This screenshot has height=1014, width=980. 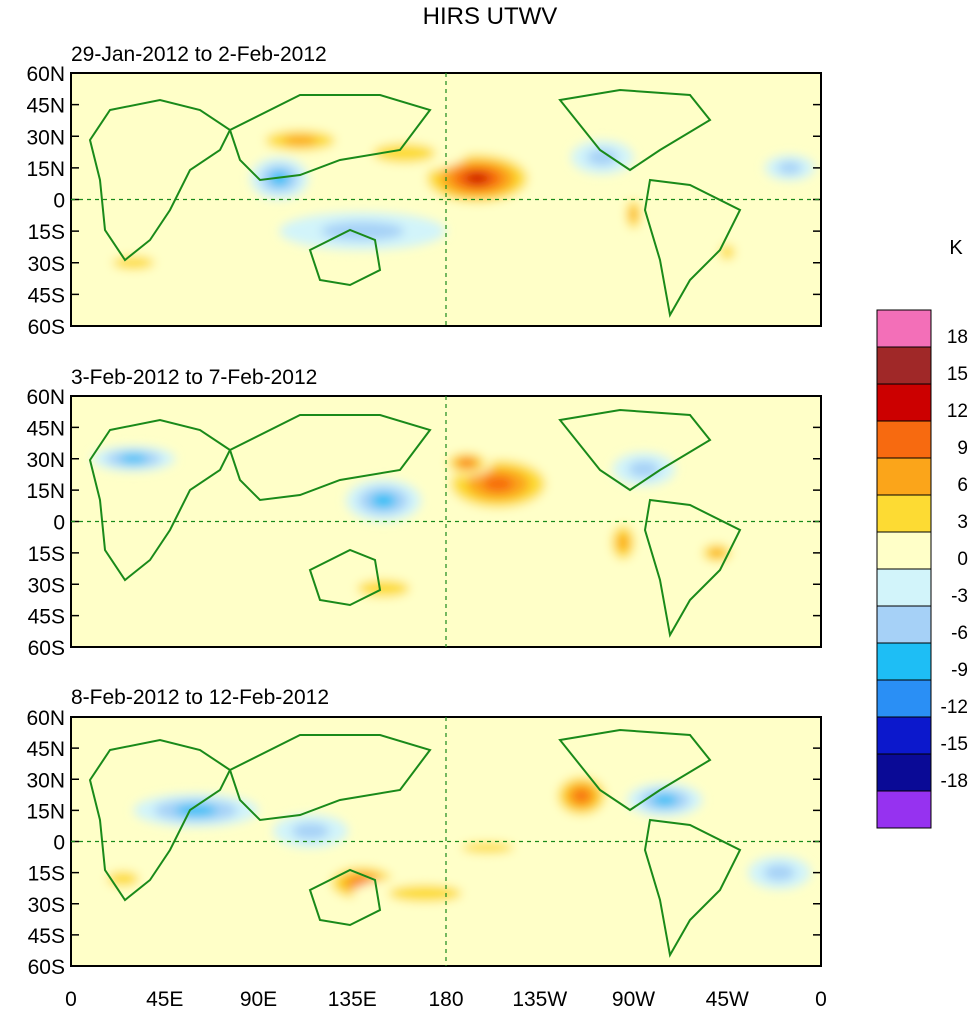 I want to click on colorbar-tick-label: 12, so click(x=957, y=411).